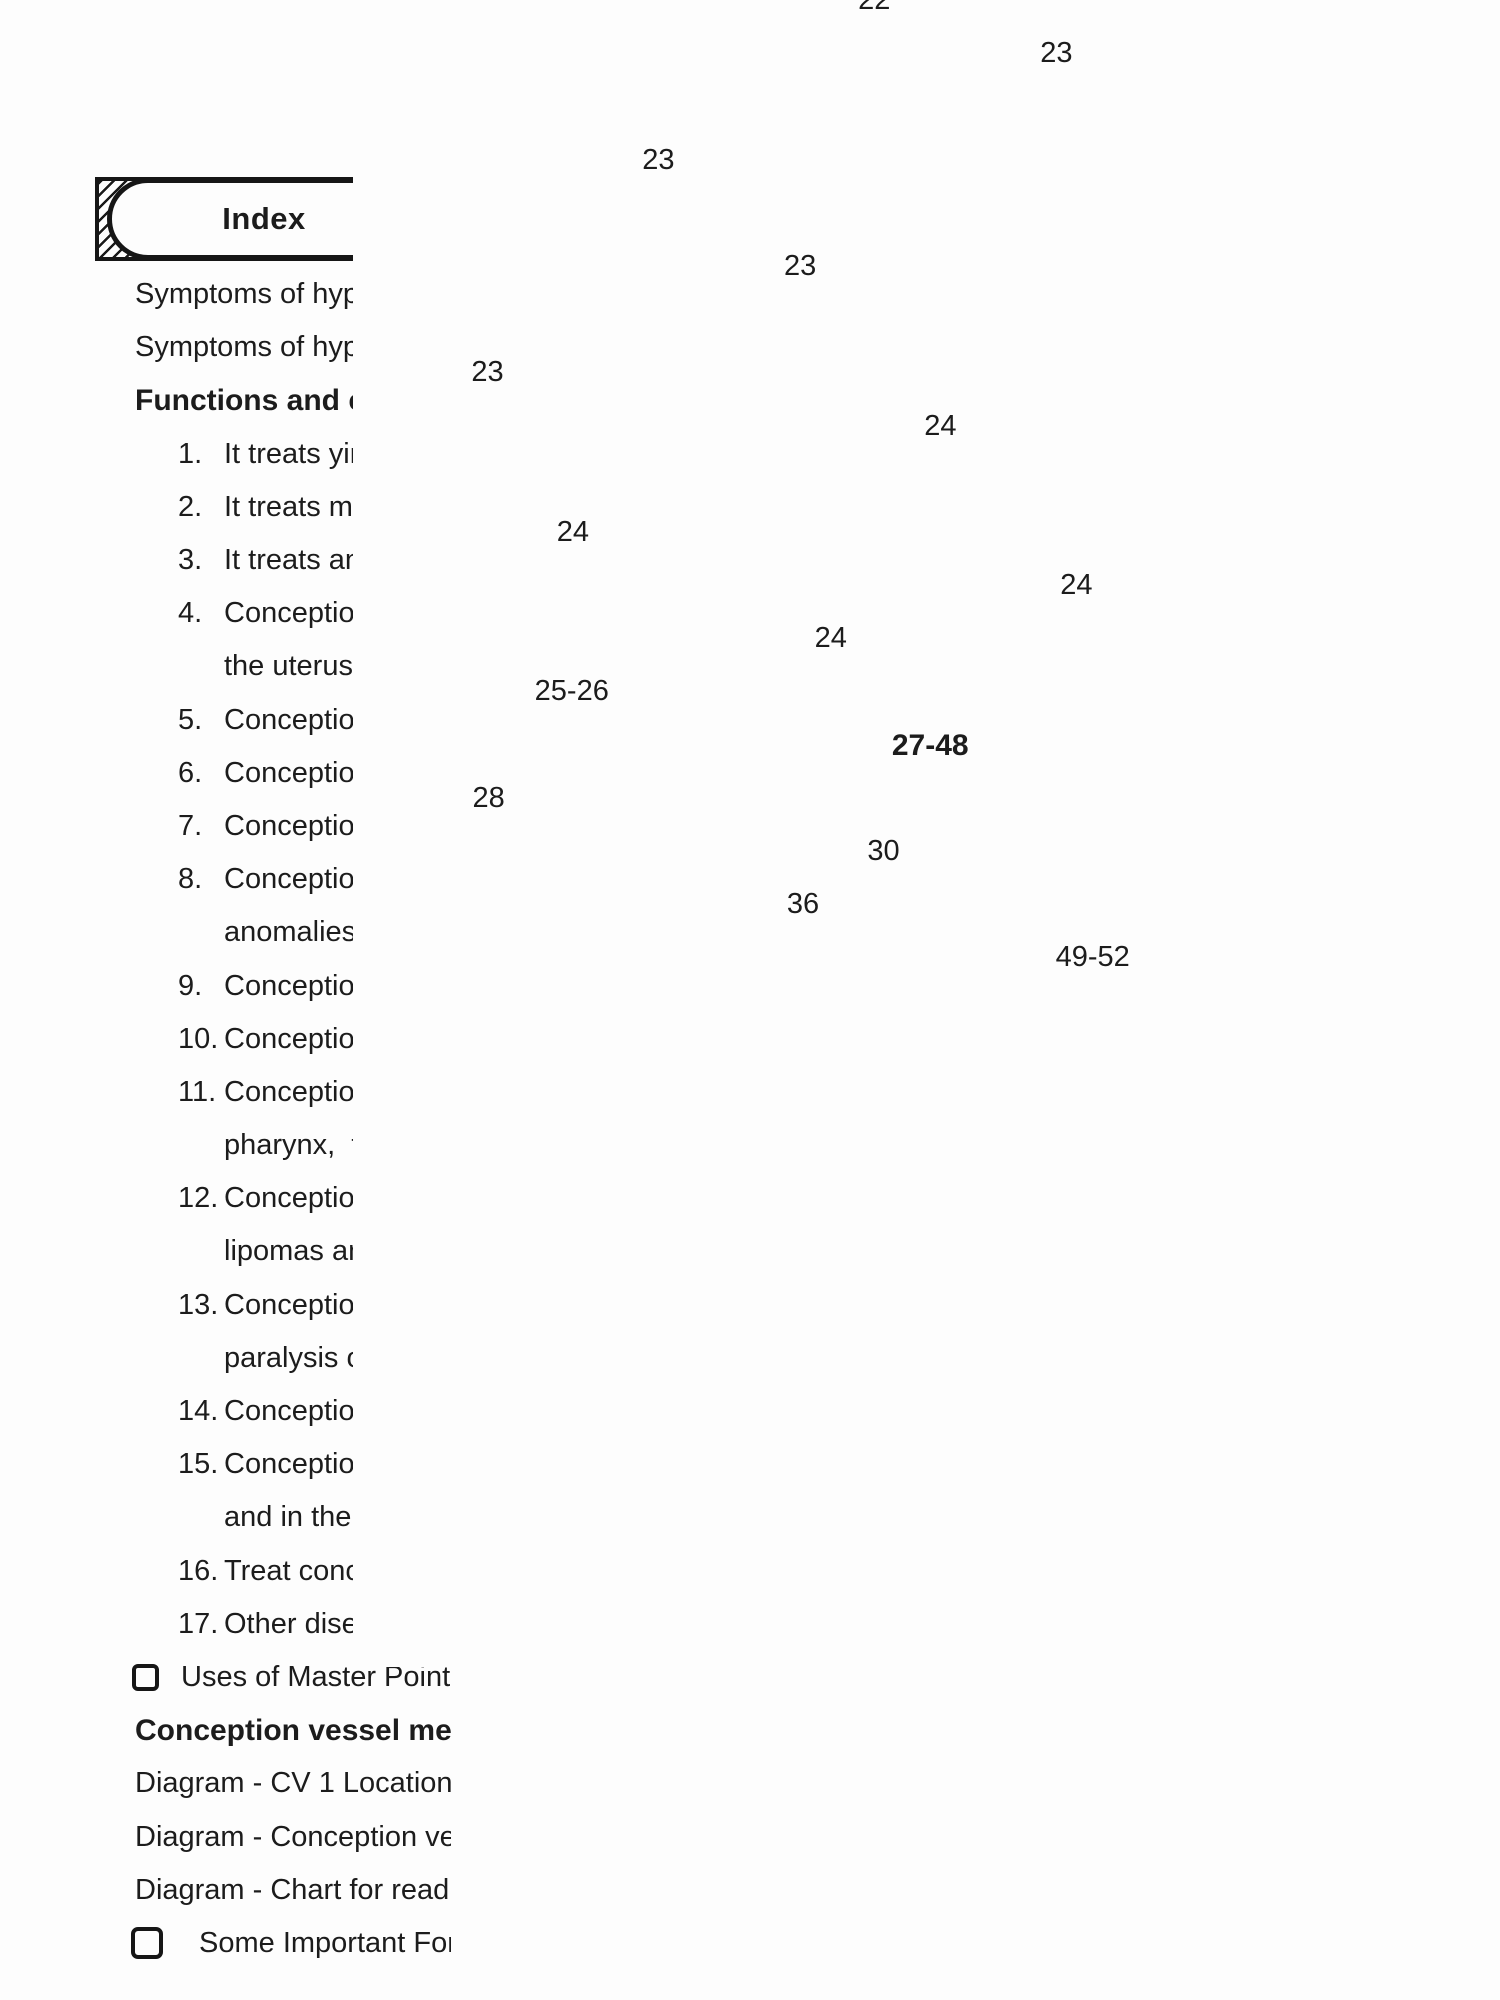  Describe the element at coordinates (198, 1570) in the screenshot. I see `entry-number: 16.` at that location.